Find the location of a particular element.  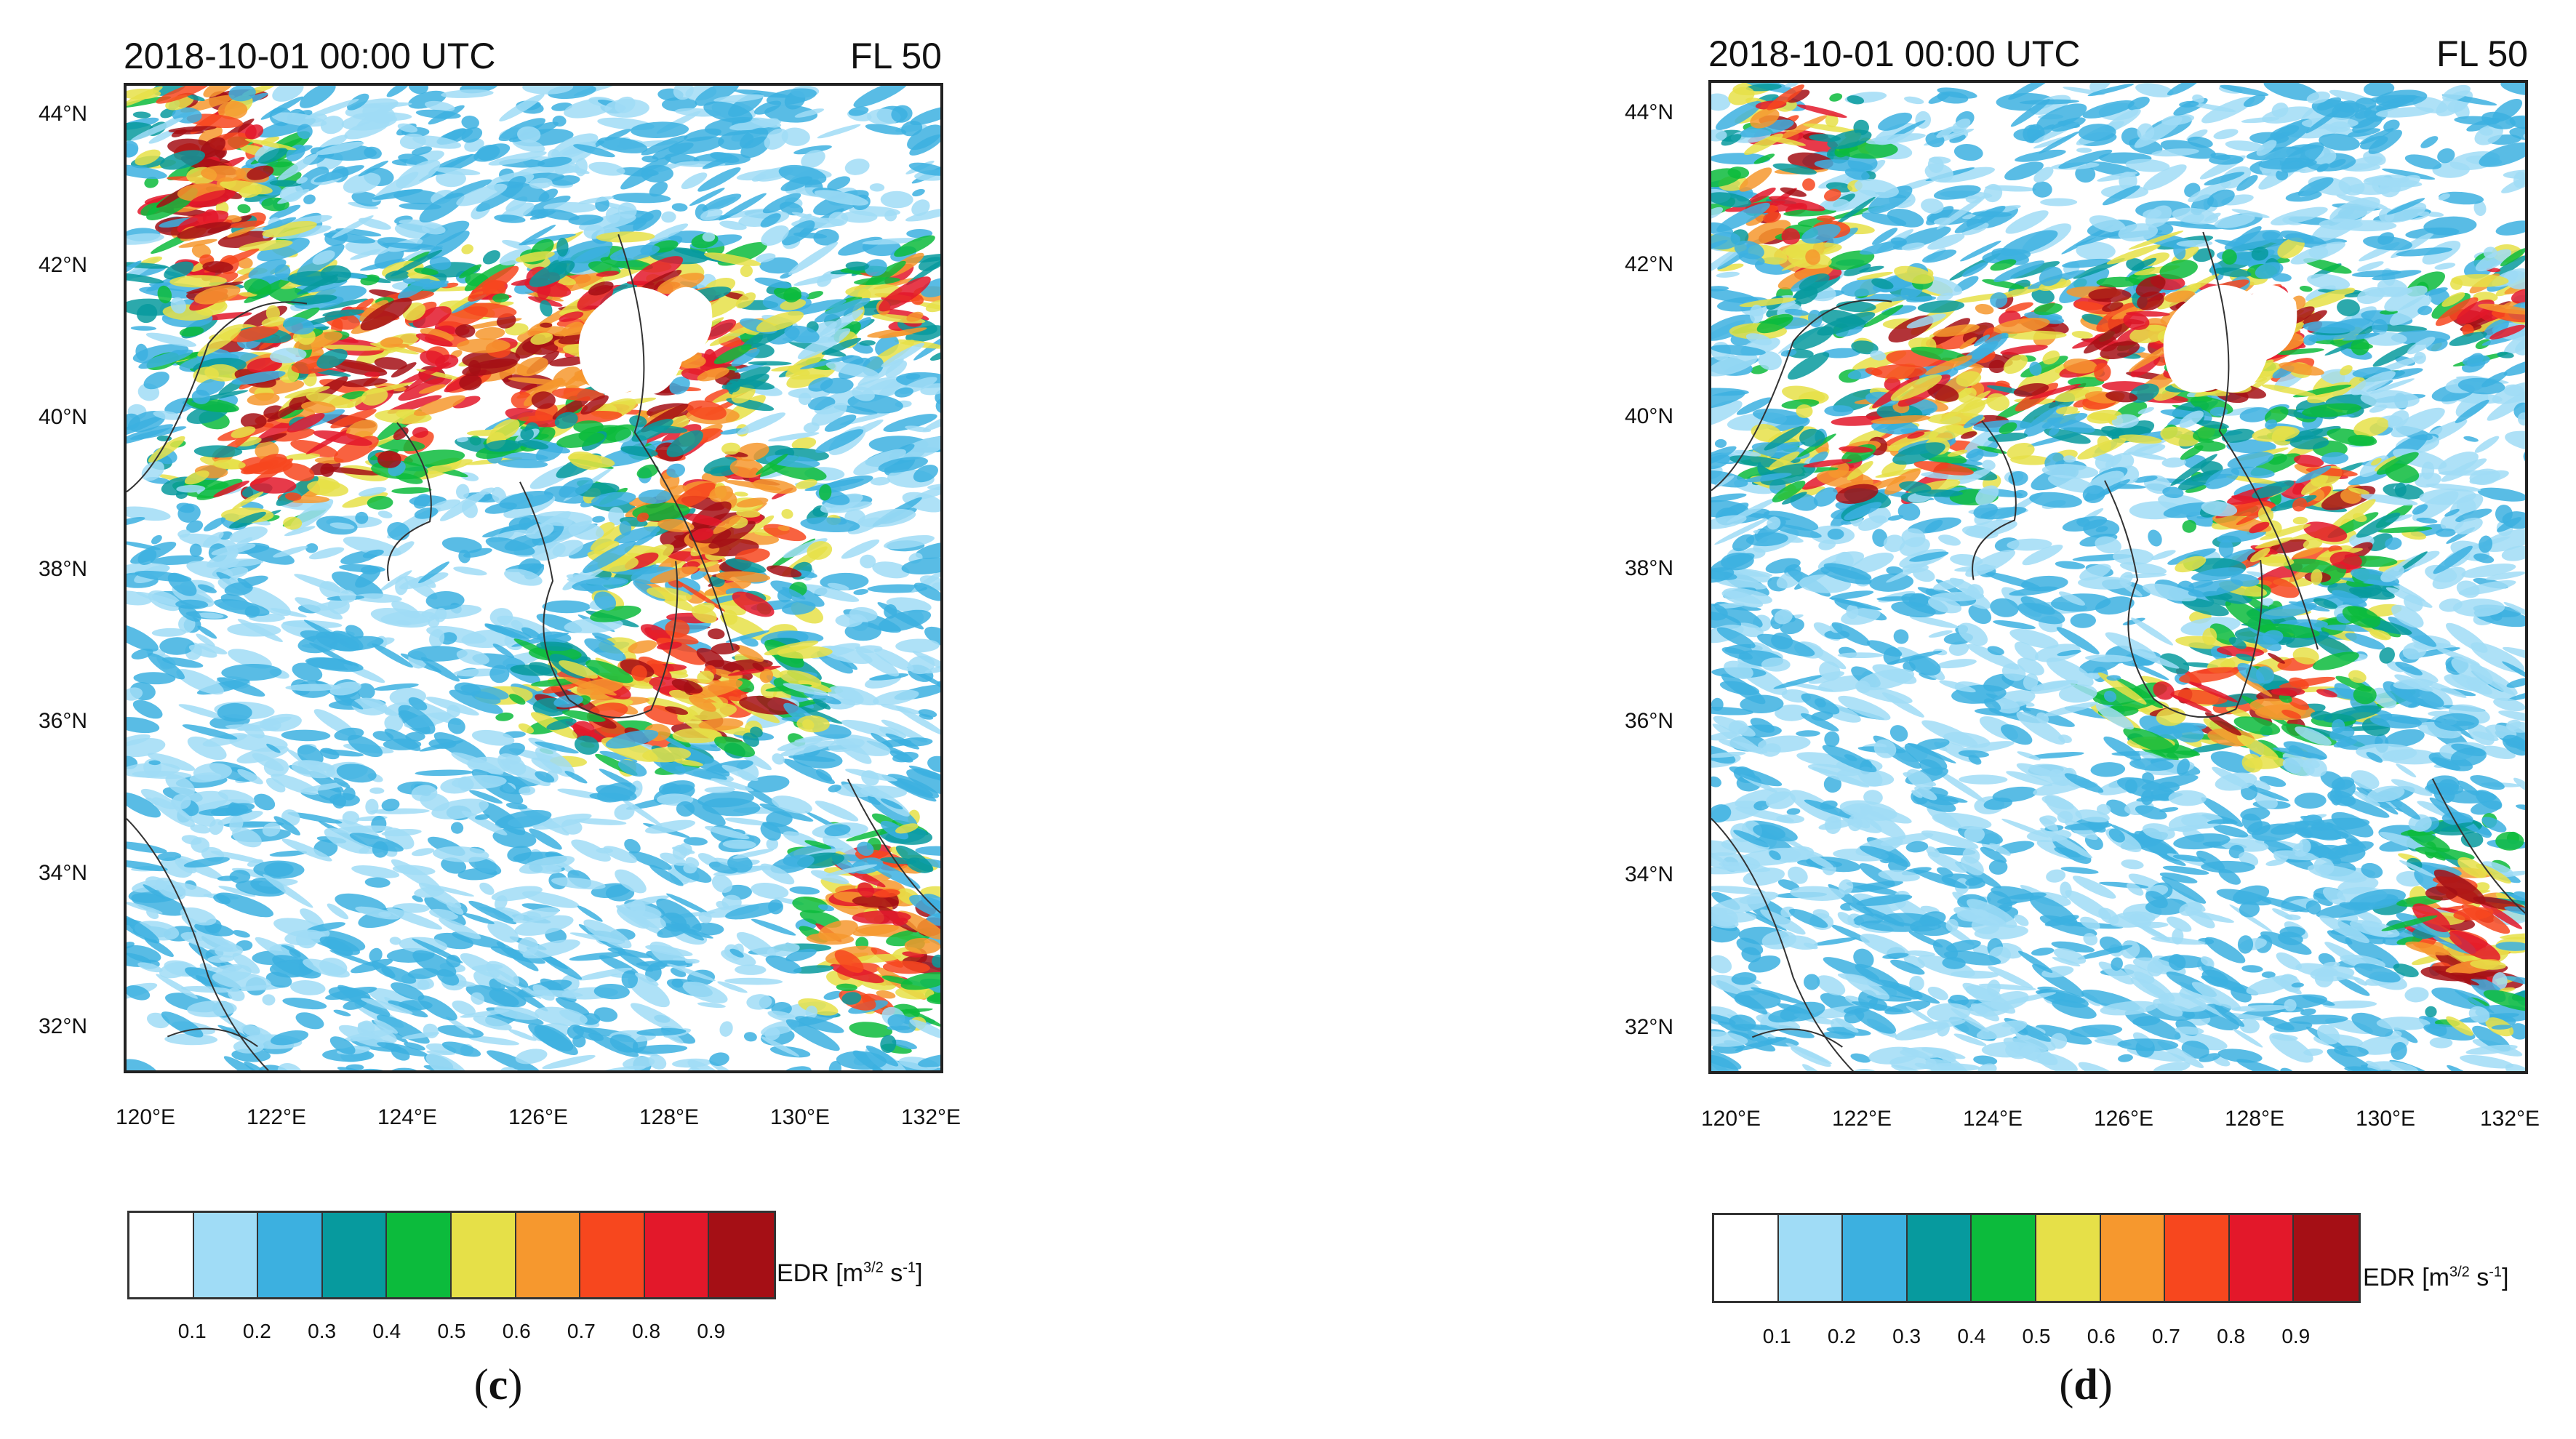

panel-caption: (c) is located at coordinates (498, 1384).